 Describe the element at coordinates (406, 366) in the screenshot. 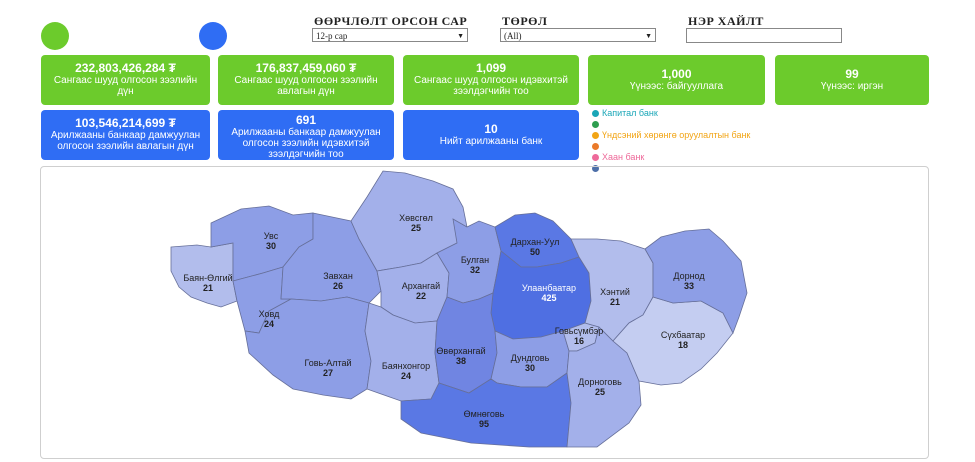

I see `region-label: Баянхонгор` at that location.